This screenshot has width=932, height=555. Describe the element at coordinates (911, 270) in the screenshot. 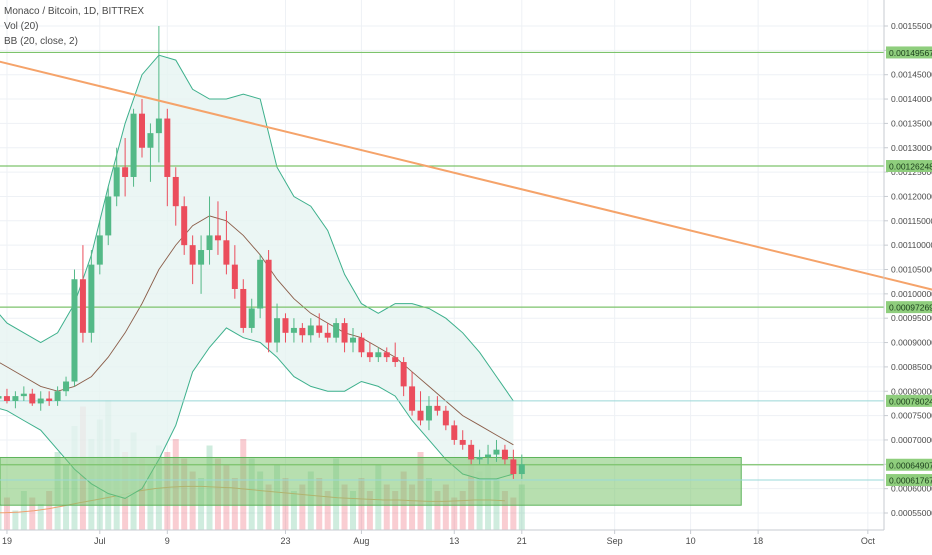

I see `price-tick-label: 0.00105000` at that location.